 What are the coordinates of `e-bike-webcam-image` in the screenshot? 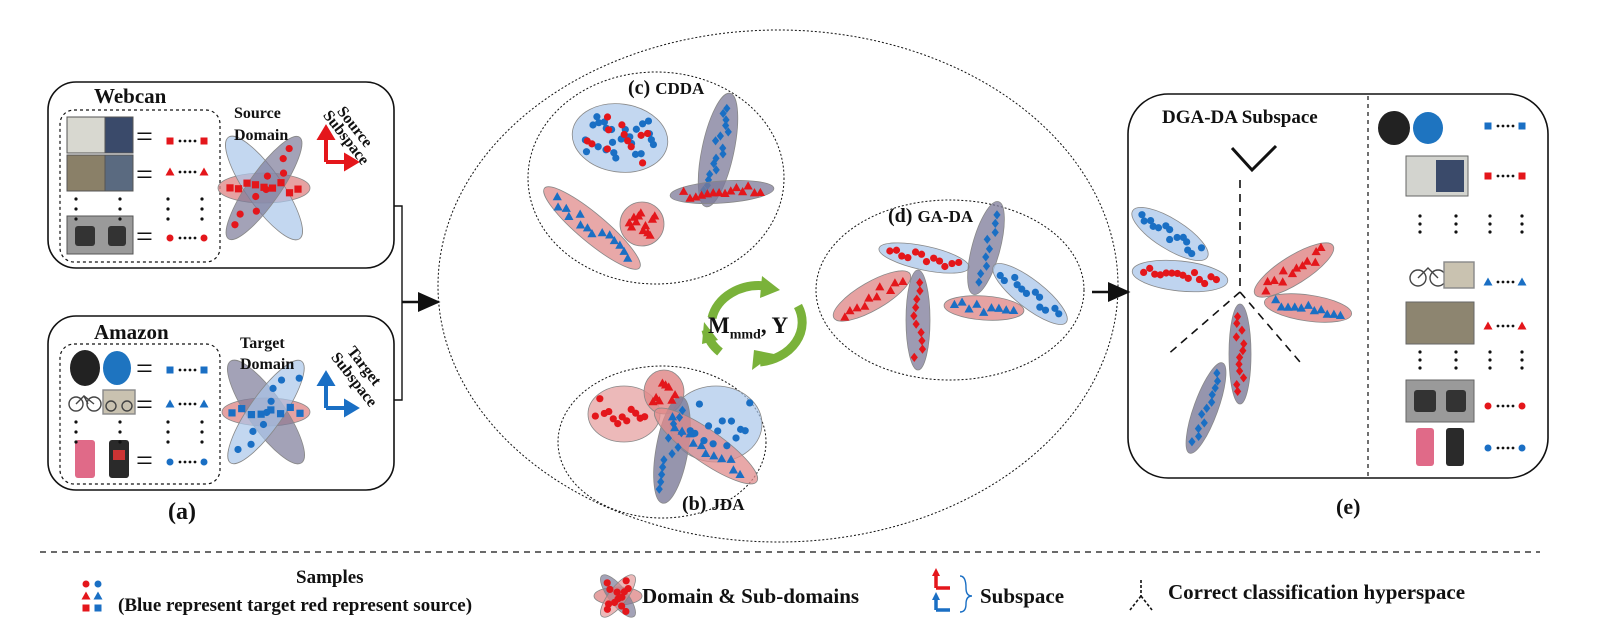 It's located at (1440, 323).